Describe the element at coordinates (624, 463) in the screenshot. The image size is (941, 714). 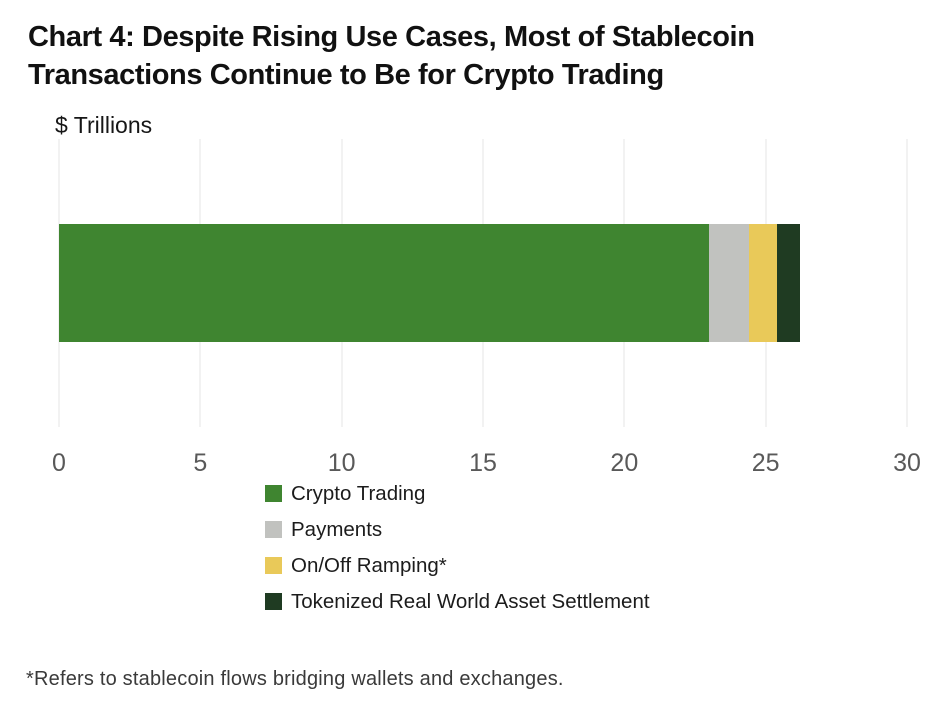
I see `x-tick-label-20: 20` at that location.